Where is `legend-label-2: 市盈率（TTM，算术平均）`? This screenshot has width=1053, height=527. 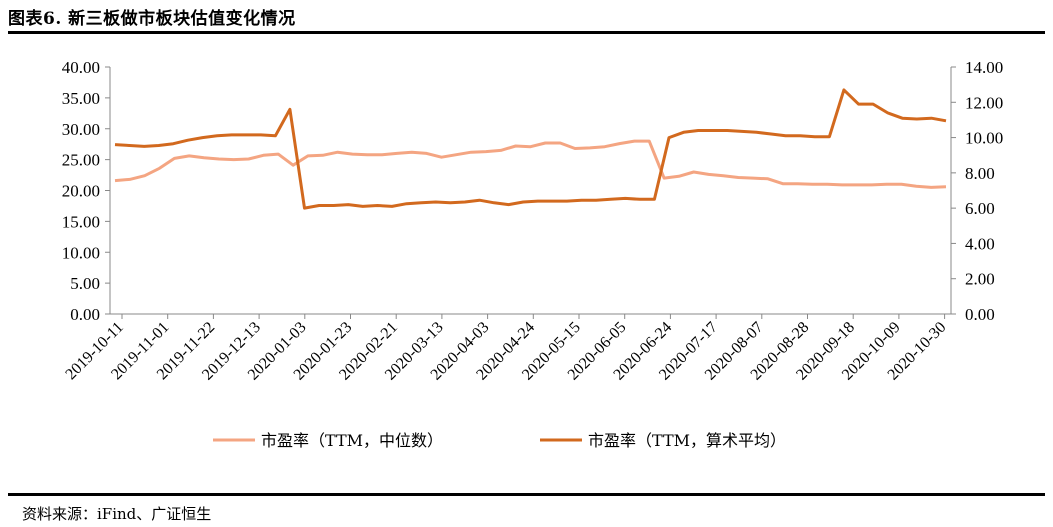 legend-label-2: 市盈率（TTM，算术平均） is located at coordinates (687, 440).